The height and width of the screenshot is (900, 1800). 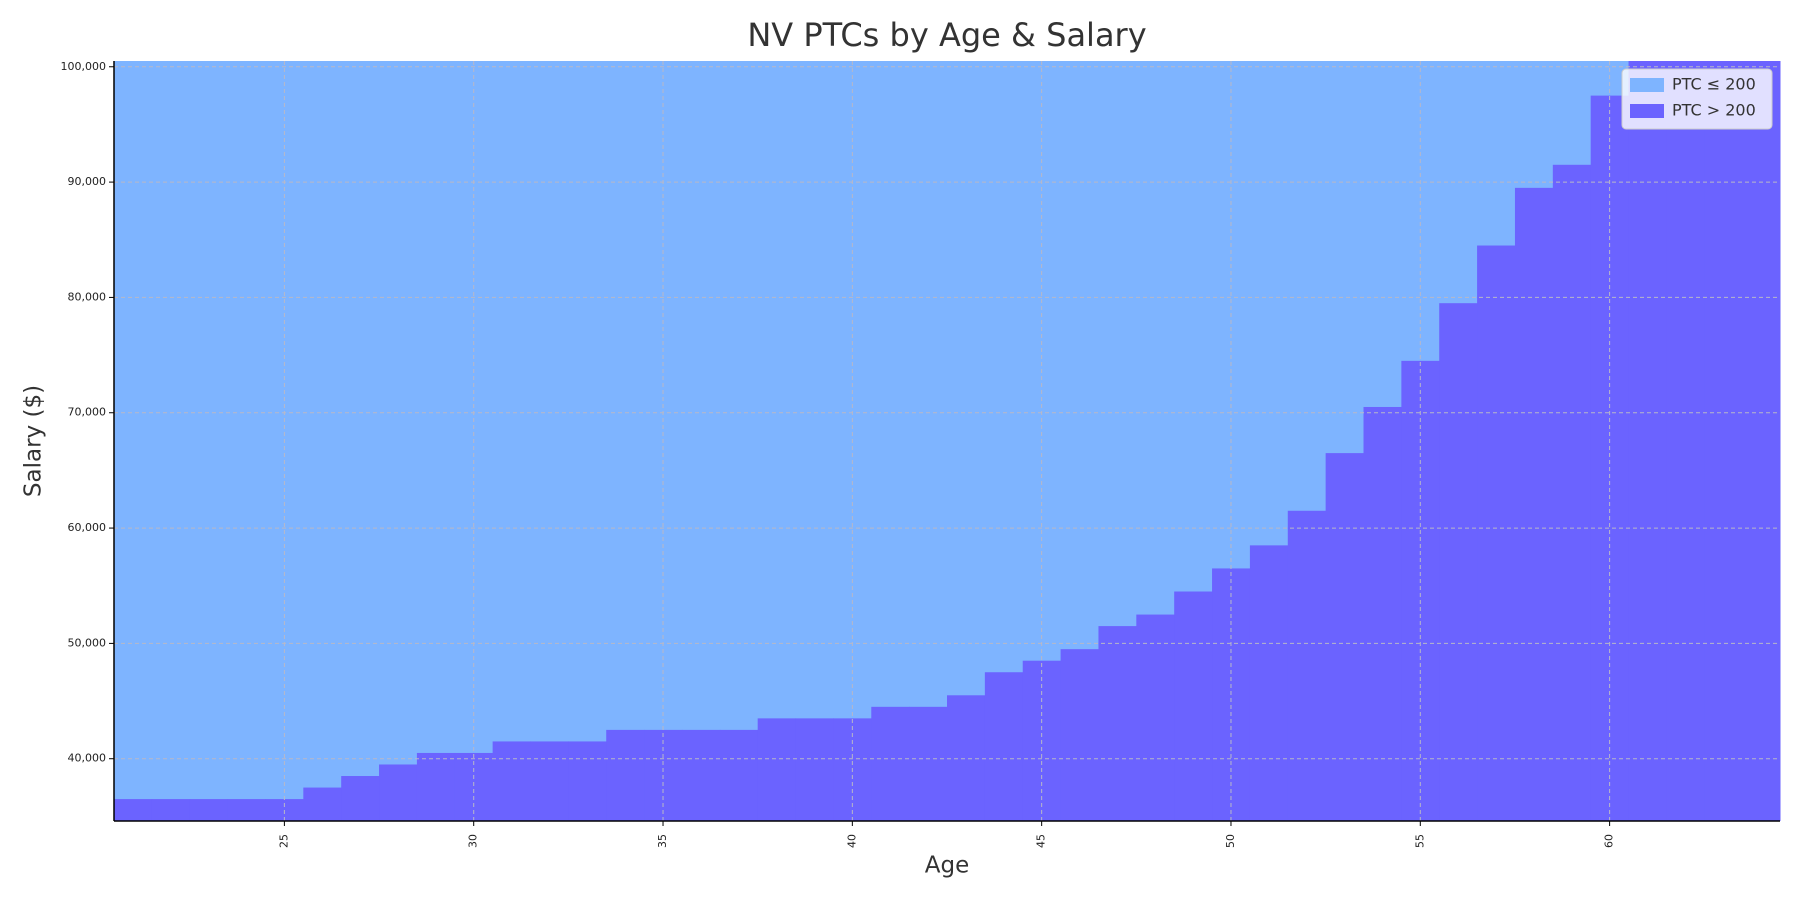 I want to click on y-tick-label: 70,000, so click(x=87, y=412).